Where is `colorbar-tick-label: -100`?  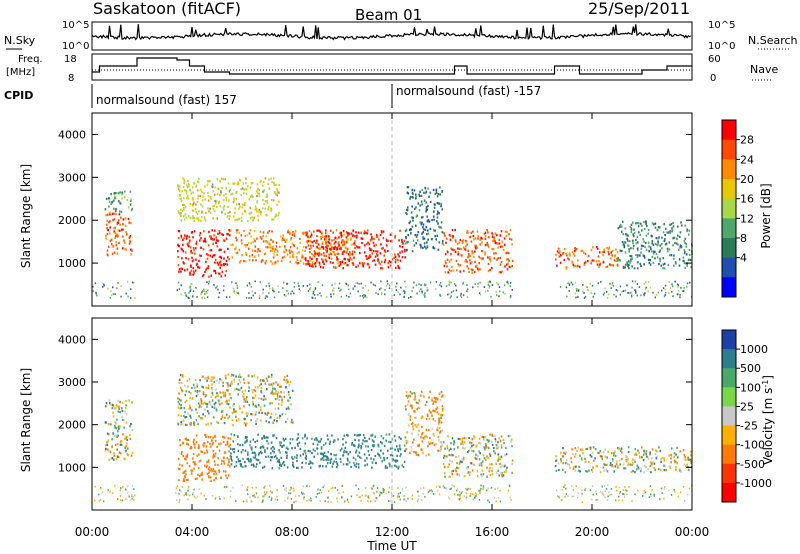 colorbar-tick-label: -100 is located at coordinates (752, 445).